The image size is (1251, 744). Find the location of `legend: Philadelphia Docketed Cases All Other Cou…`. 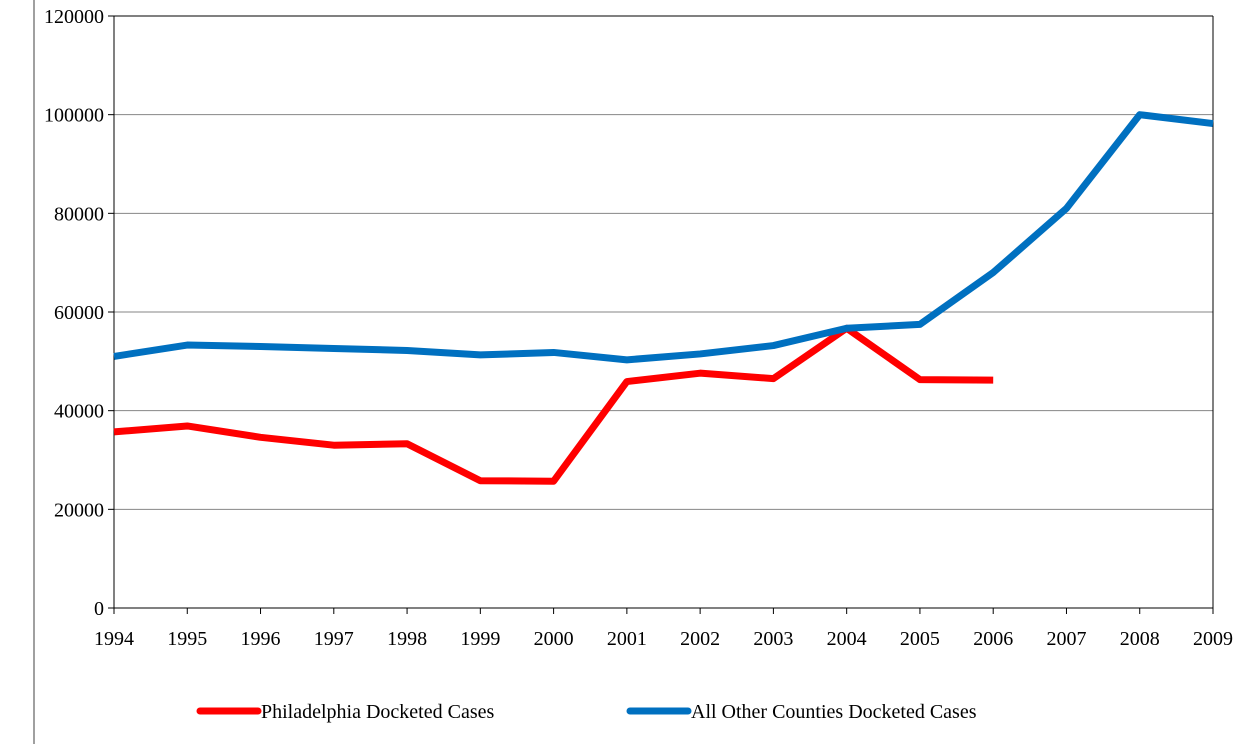

legend: Philadelphia Docketed Cases All Other Cou… is located at coordinates (586, 712).